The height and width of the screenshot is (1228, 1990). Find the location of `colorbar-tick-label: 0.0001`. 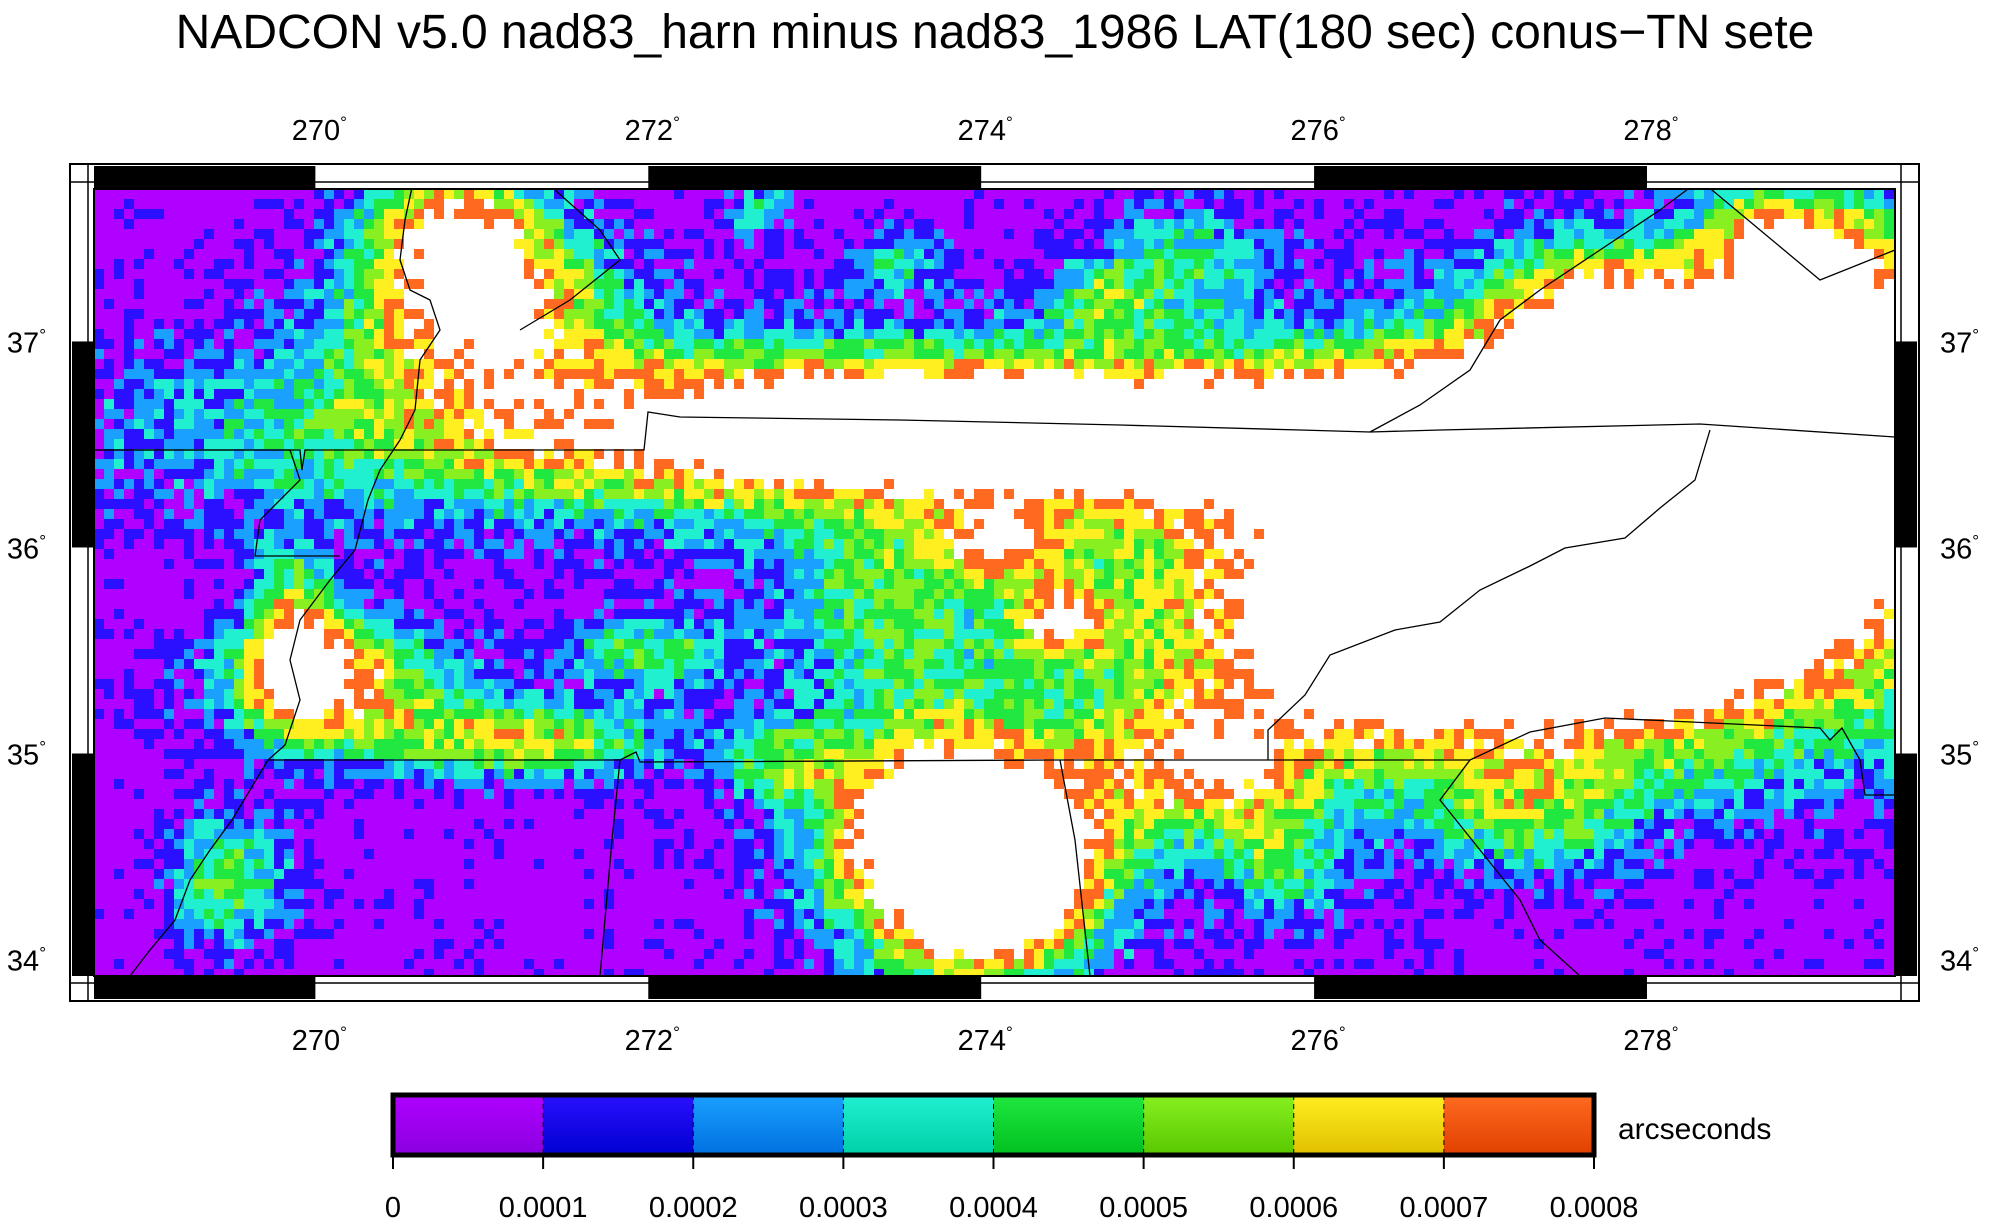

colorbar-tick-label: 0.0001 is located at coordinates (543, 1208).